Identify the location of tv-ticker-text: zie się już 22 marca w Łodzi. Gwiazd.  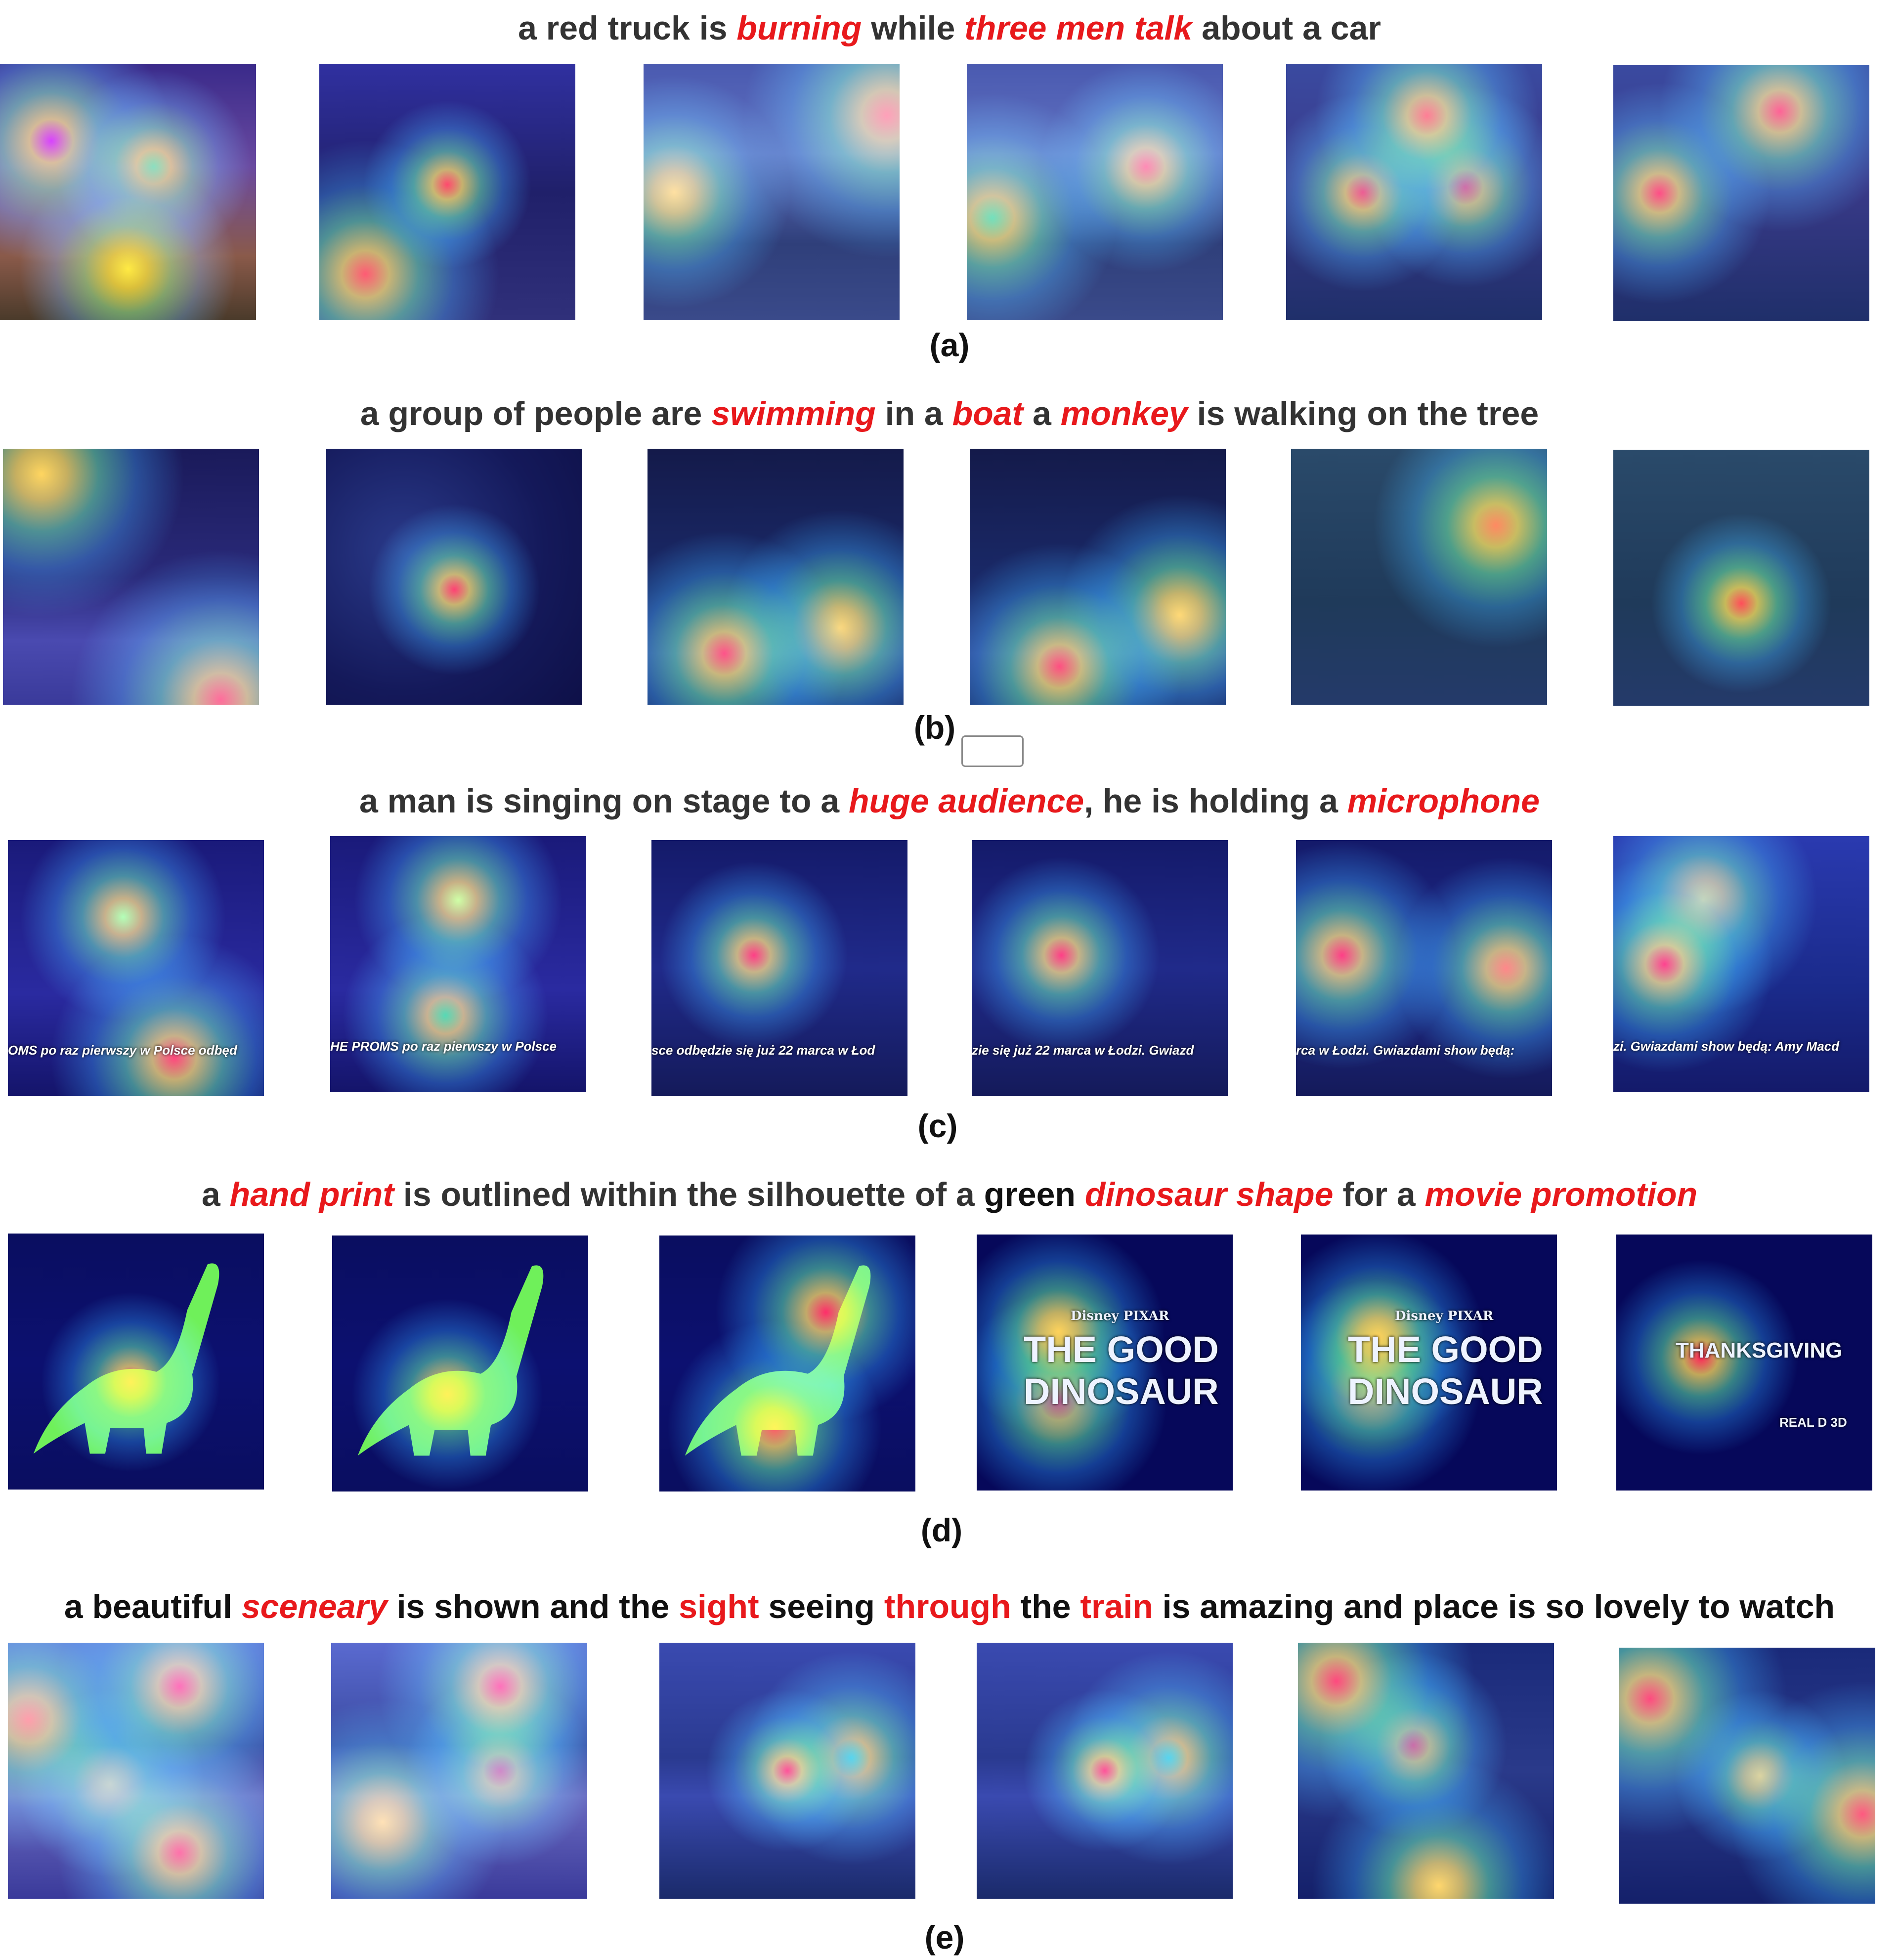
(1083, 1050).